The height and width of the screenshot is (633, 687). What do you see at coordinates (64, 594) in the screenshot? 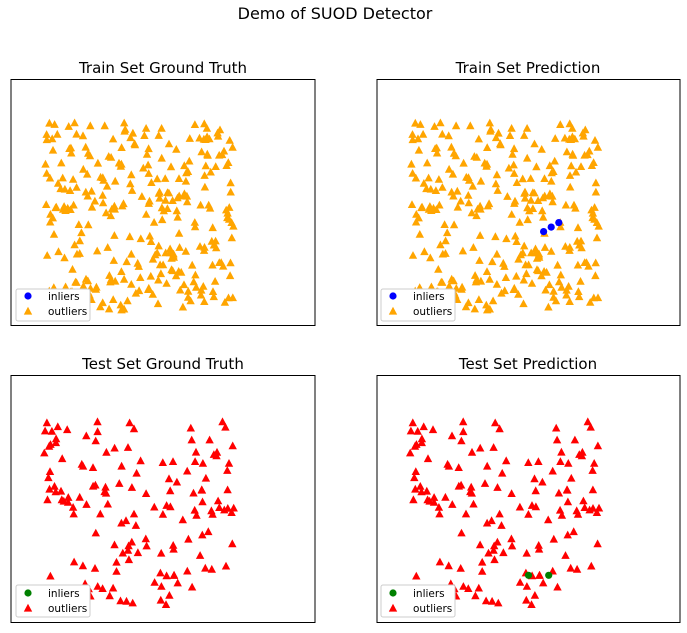
I see `legend-label-inliers: inliers` at bounding box center [64, 594].